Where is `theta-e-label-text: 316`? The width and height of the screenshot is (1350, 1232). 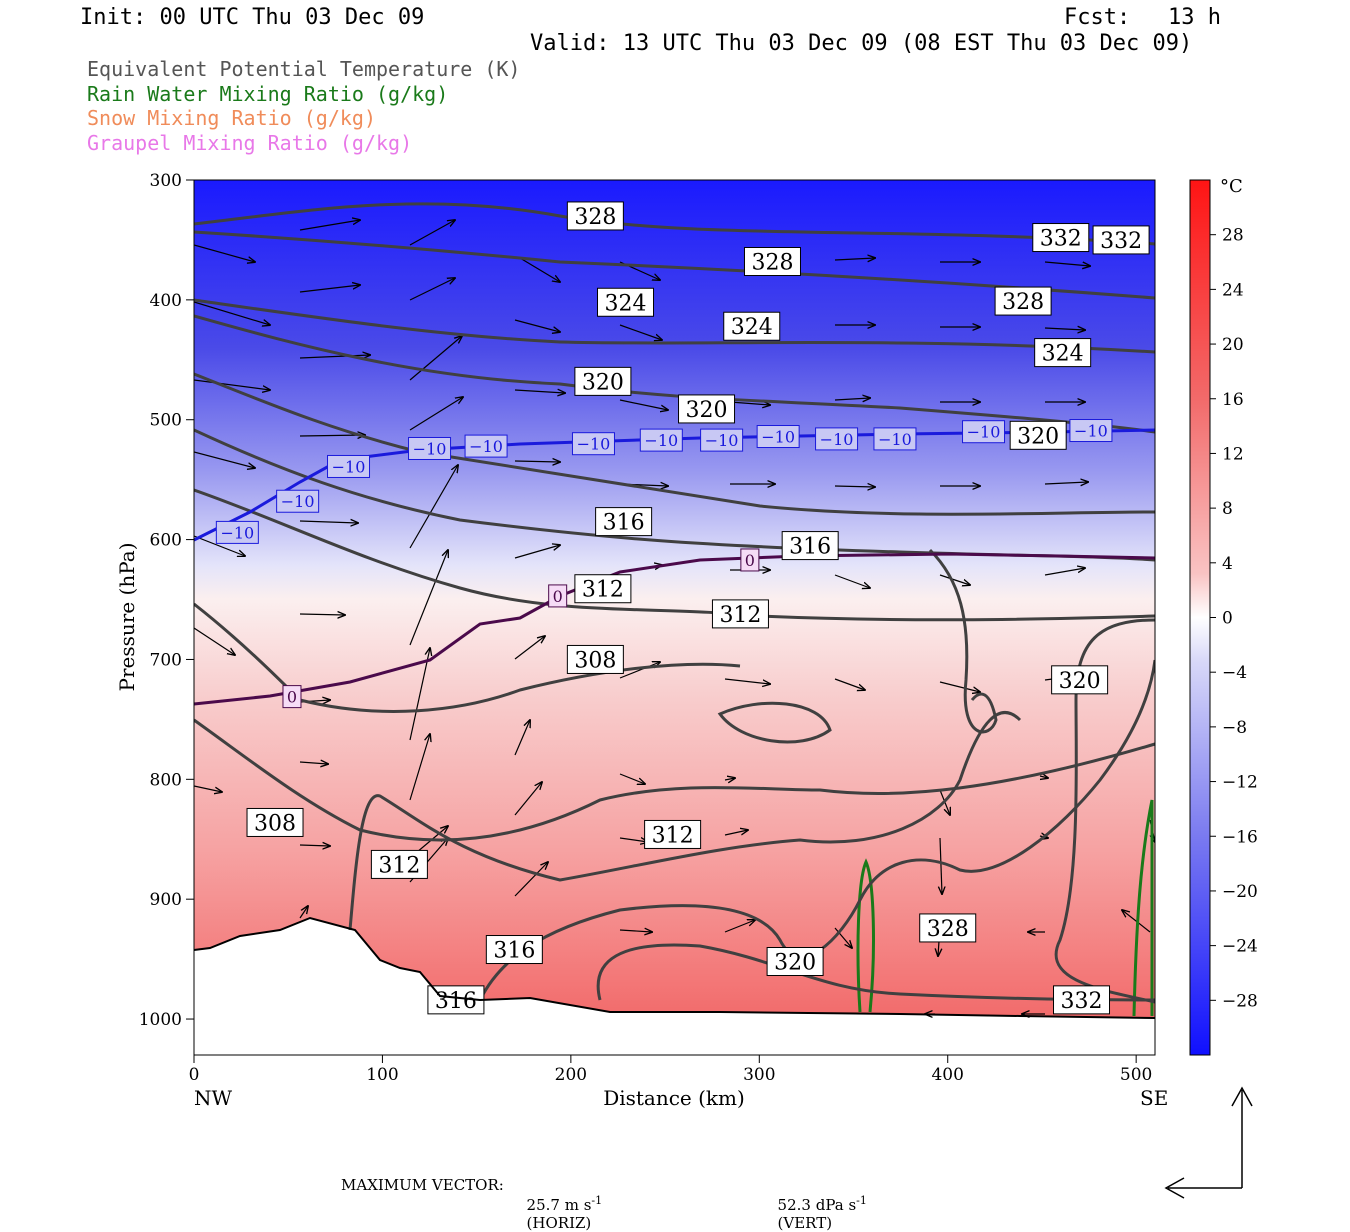
theta-e-label-text: 316 is located at coordinates (514, 951).